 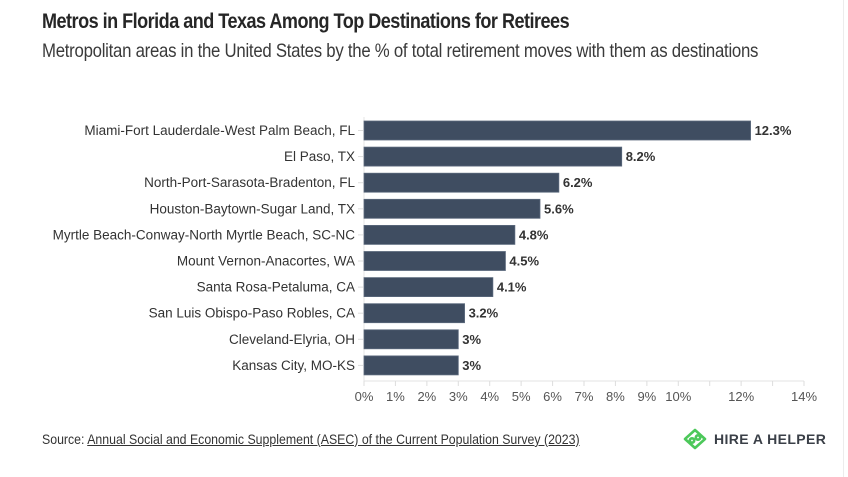 I want to click on hire-a-helper-logo-icon, so click(x=695, y=439).